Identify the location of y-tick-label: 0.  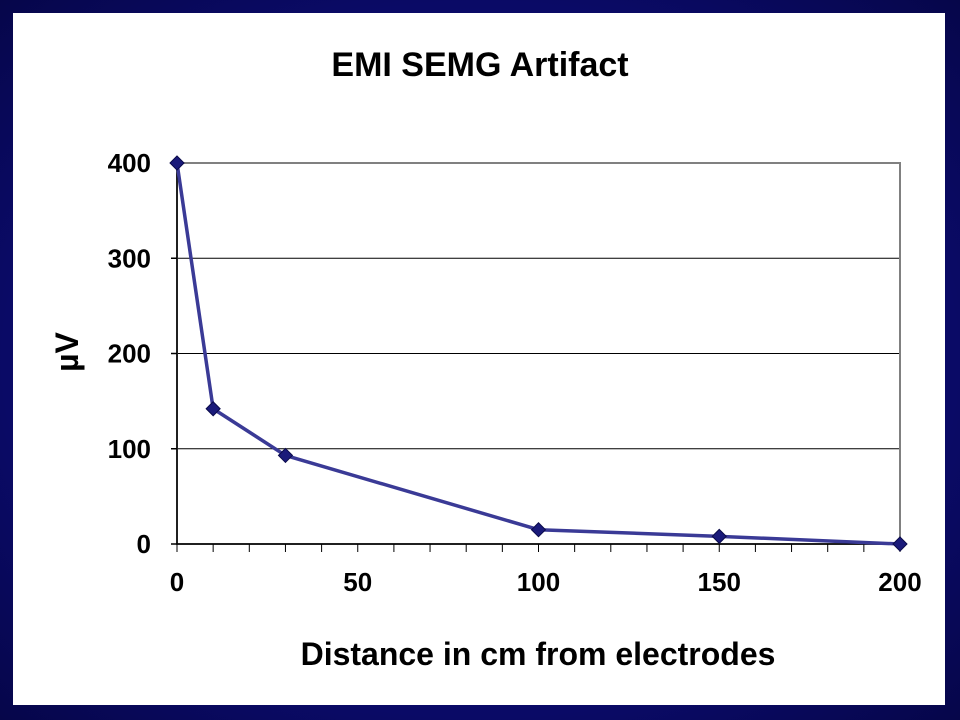
(144, 544).